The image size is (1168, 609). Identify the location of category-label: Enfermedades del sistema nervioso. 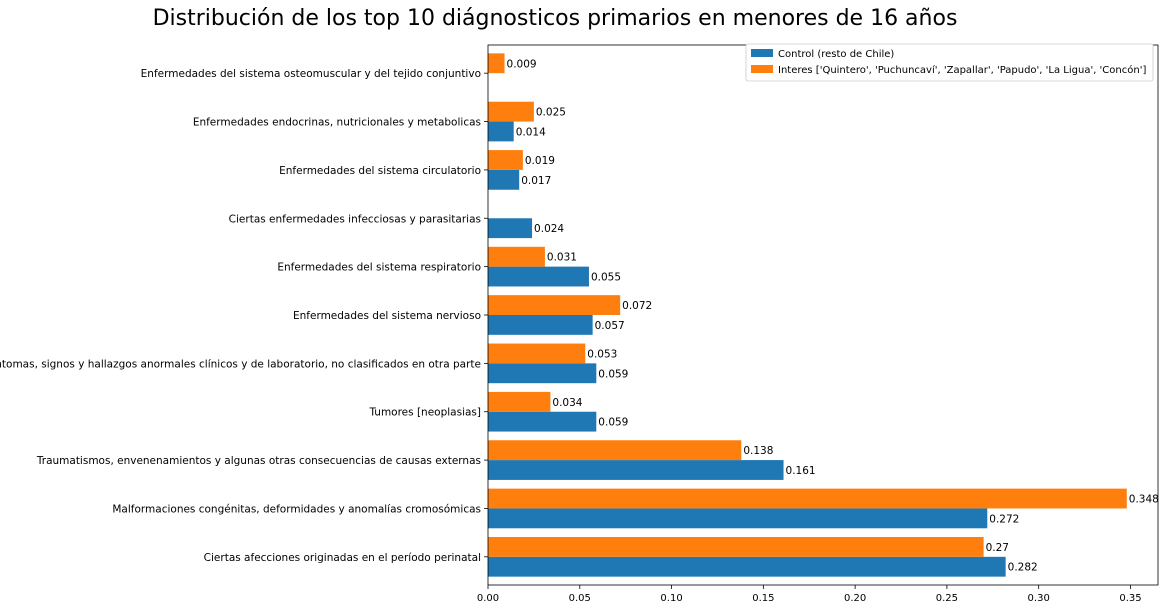
(387, 316).